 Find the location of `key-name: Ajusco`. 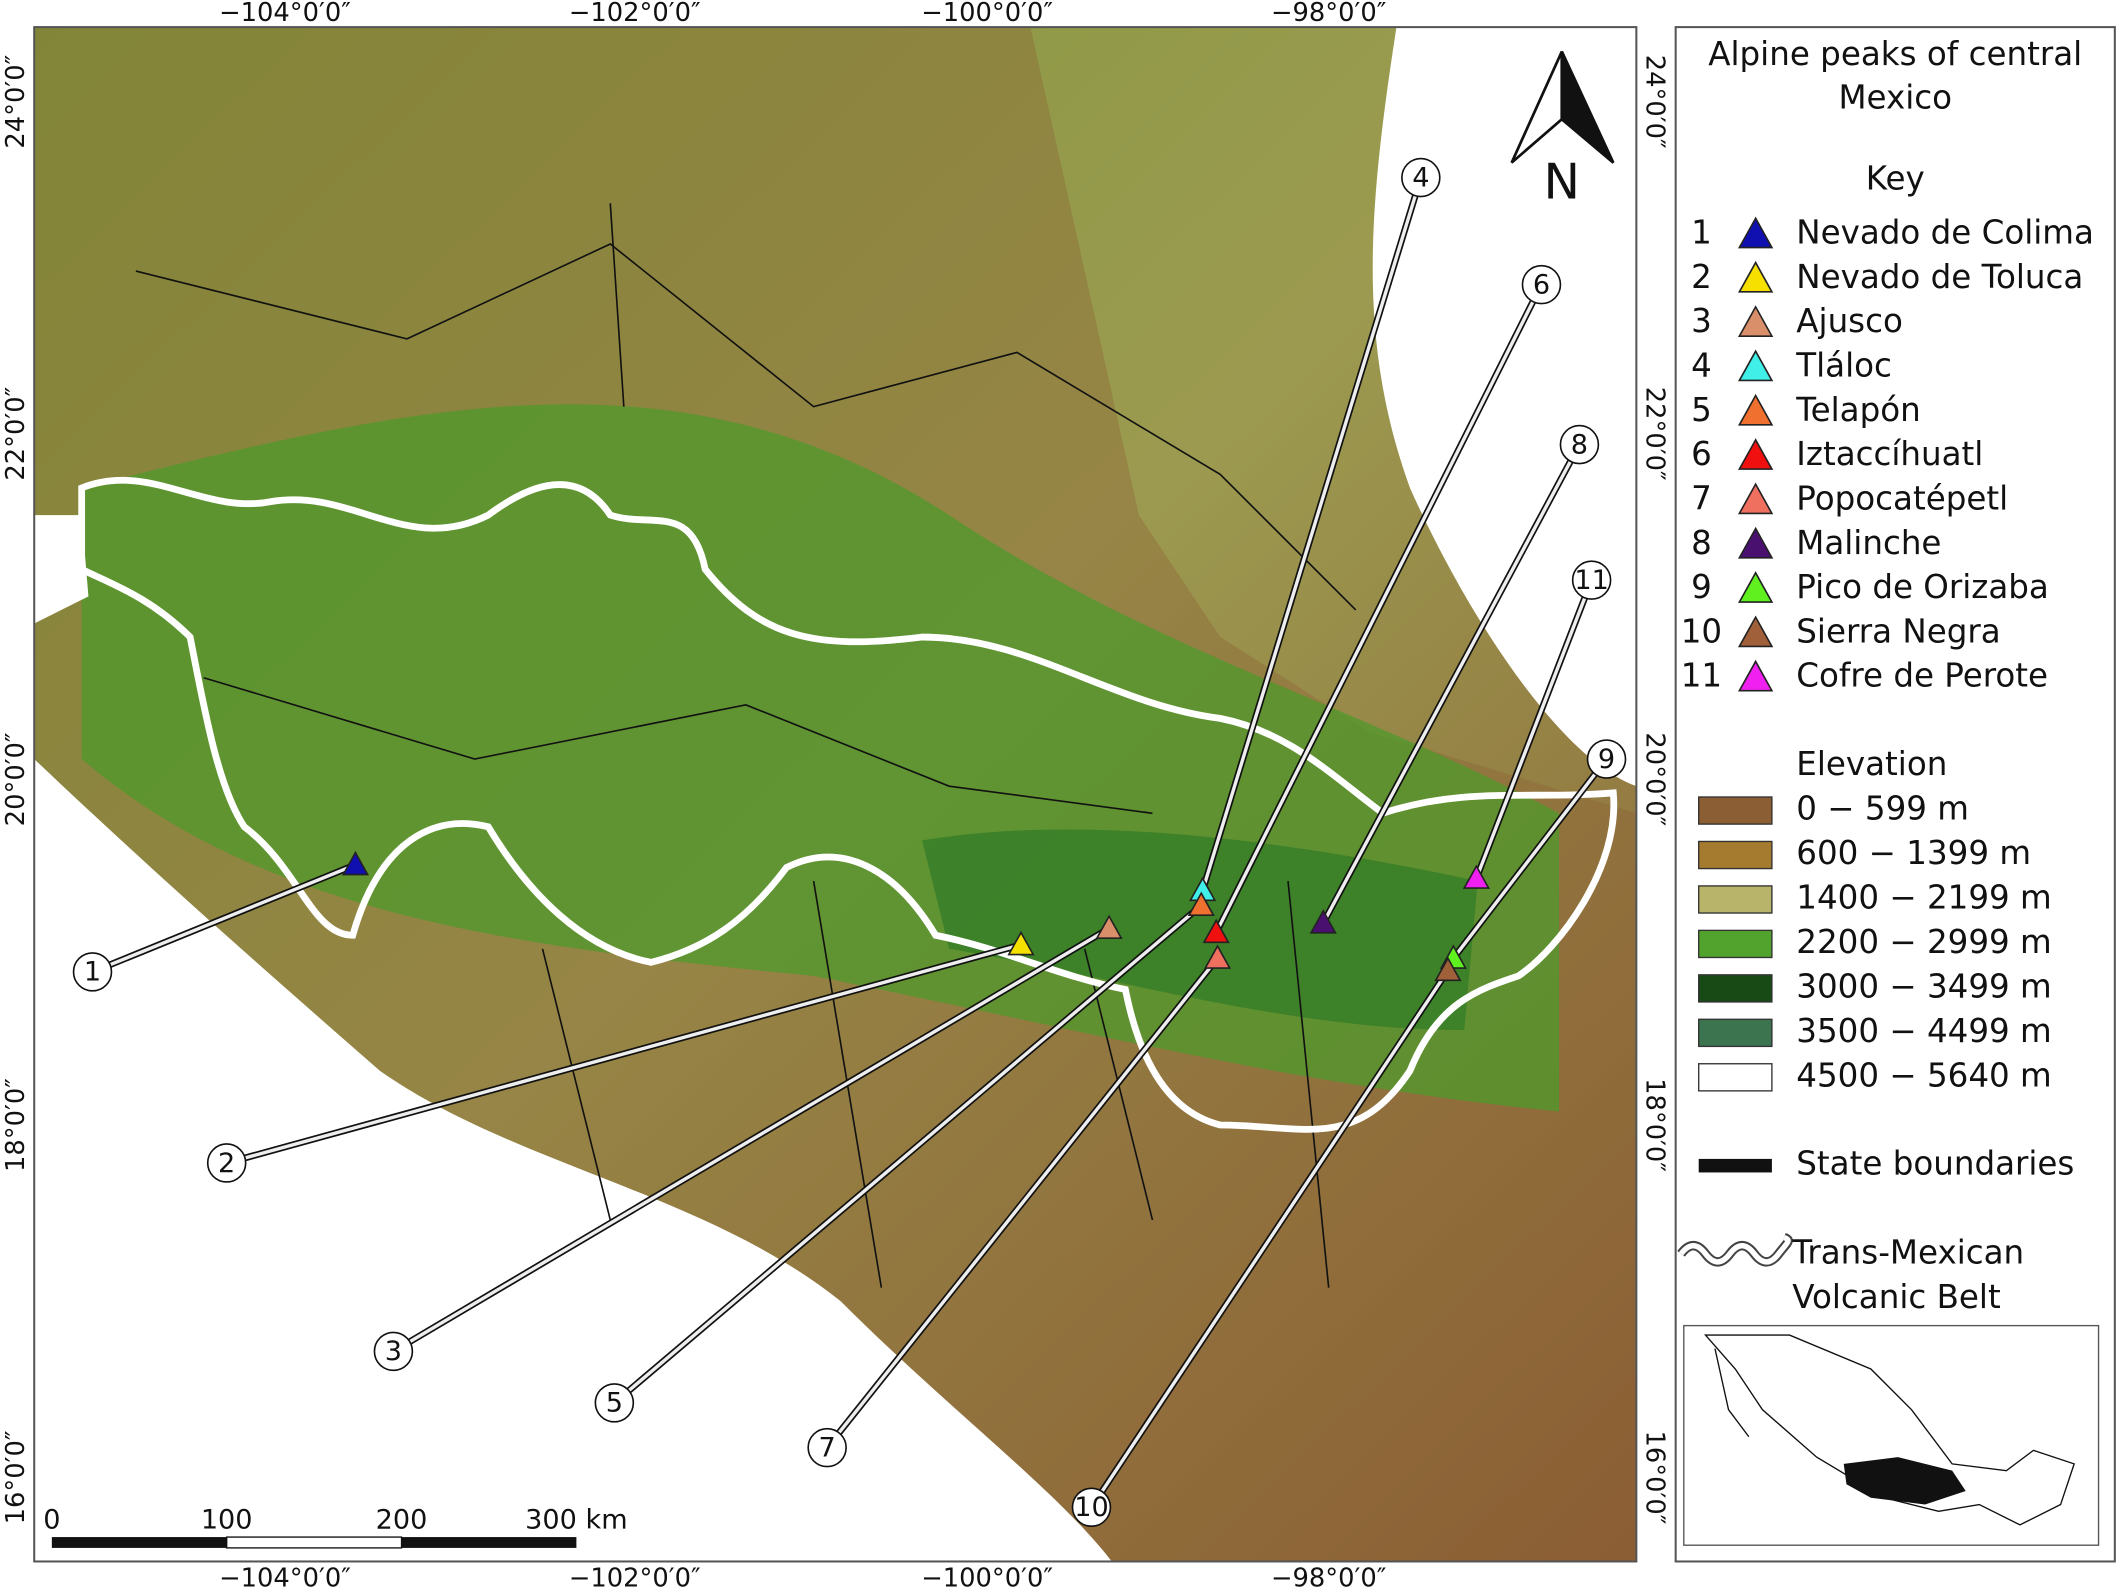

key-name: Ajusco is located at coordinates (1849, 321).